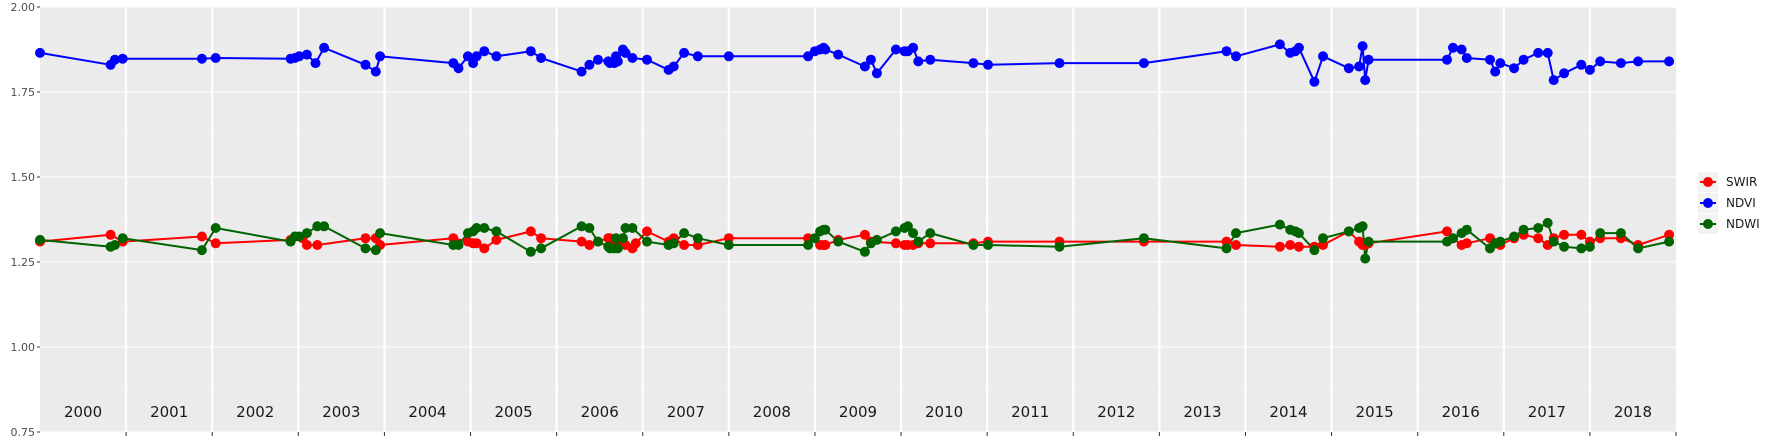 Image resolution: width=1773 pixels, height=442 pixels. What do you see at coordinates (513, 412) in the screenshot?
I see `year-label: 2005` at bounding box center [513, 412].